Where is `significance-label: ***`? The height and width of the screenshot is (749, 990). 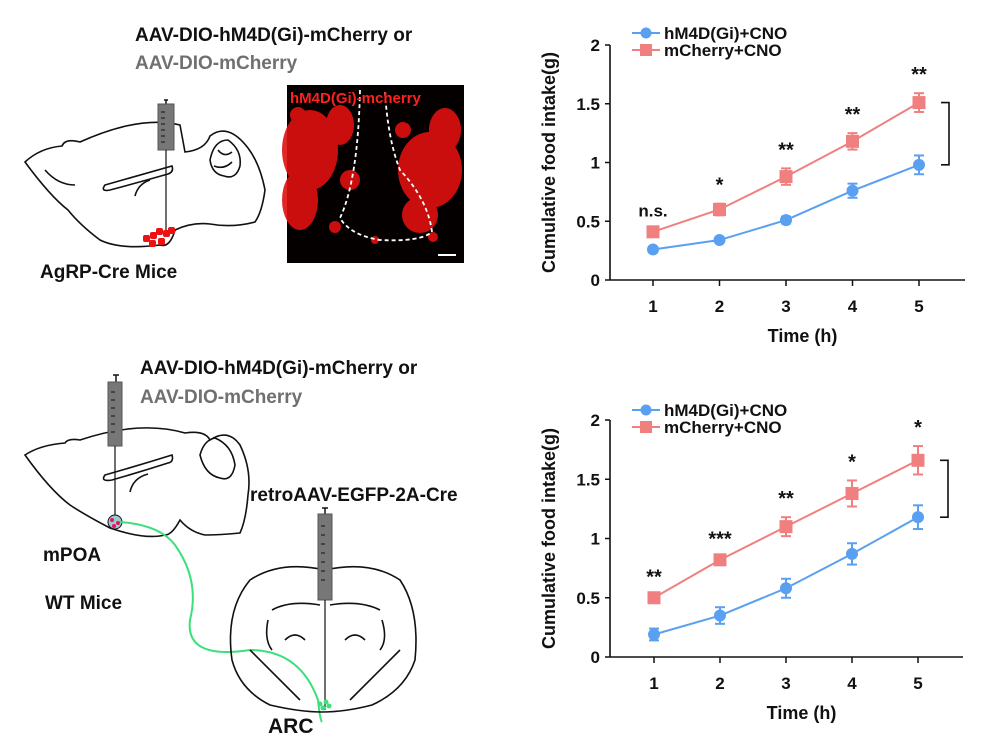
significance-label: *** is located at coordinates (720, 539).